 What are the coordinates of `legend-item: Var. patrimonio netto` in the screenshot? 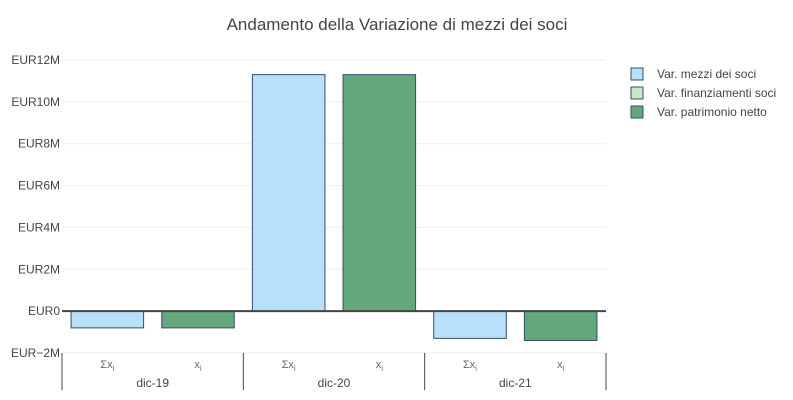 It's located at (698, 112).